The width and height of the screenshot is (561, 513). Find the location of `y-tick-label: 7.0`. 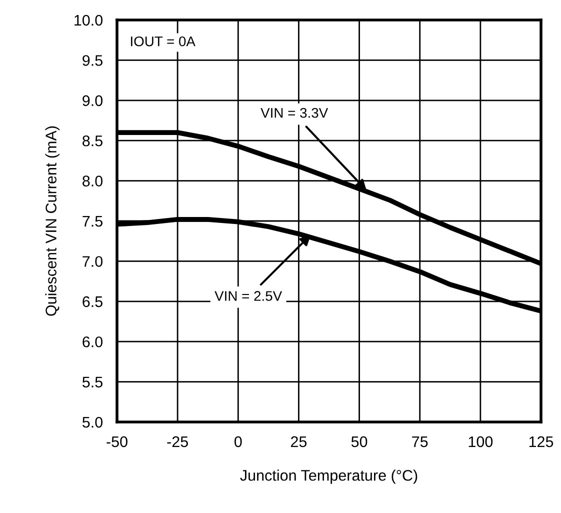

y-tick-label: 7.0 is located at coordinates (92, 261).